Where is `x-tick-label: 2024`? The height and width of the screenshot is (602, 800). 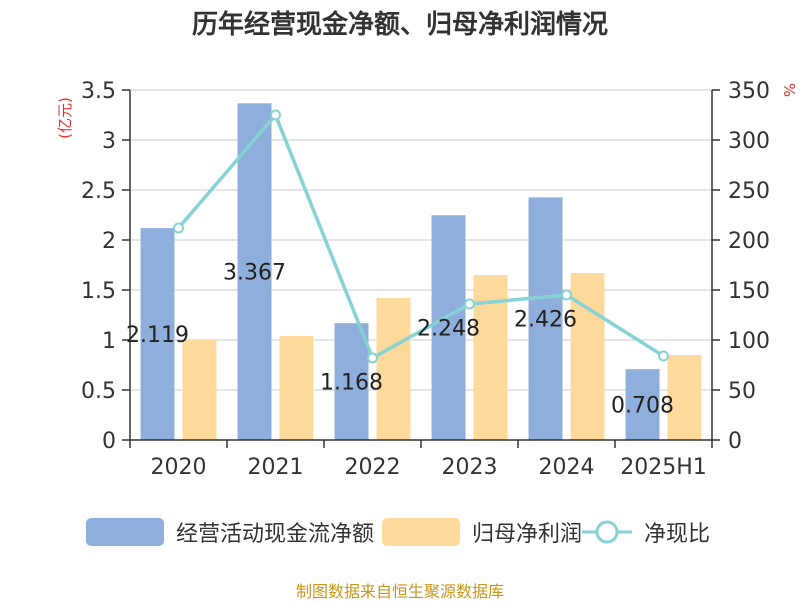 x-tick-label: 2024 is located at coordinates (567, 467).